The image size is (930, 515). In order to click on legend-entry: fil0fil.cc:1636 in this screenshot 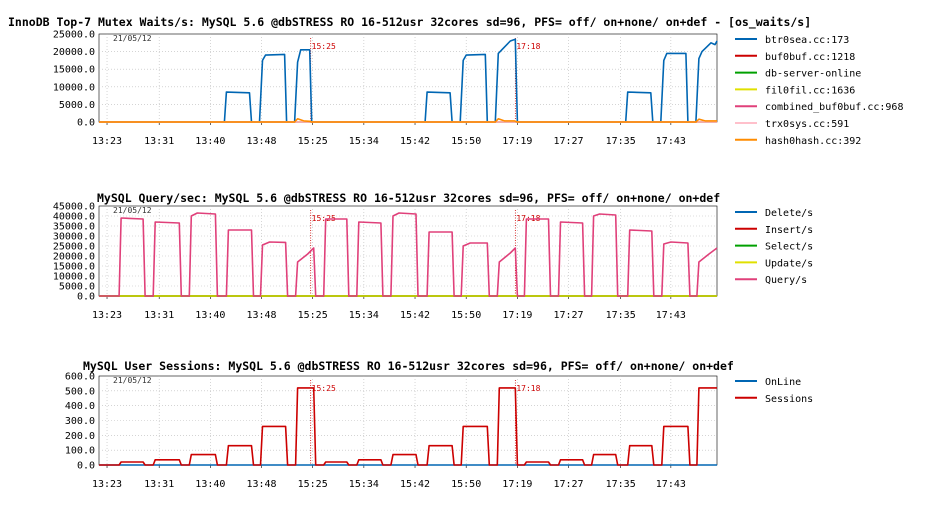, I will do `click(810, 90)`.